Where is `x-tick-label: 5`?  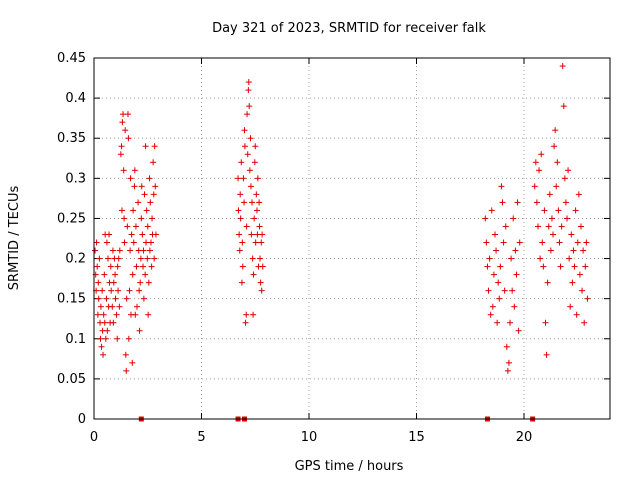 x-tick-label: 5 is located at coordinates (201, 437).